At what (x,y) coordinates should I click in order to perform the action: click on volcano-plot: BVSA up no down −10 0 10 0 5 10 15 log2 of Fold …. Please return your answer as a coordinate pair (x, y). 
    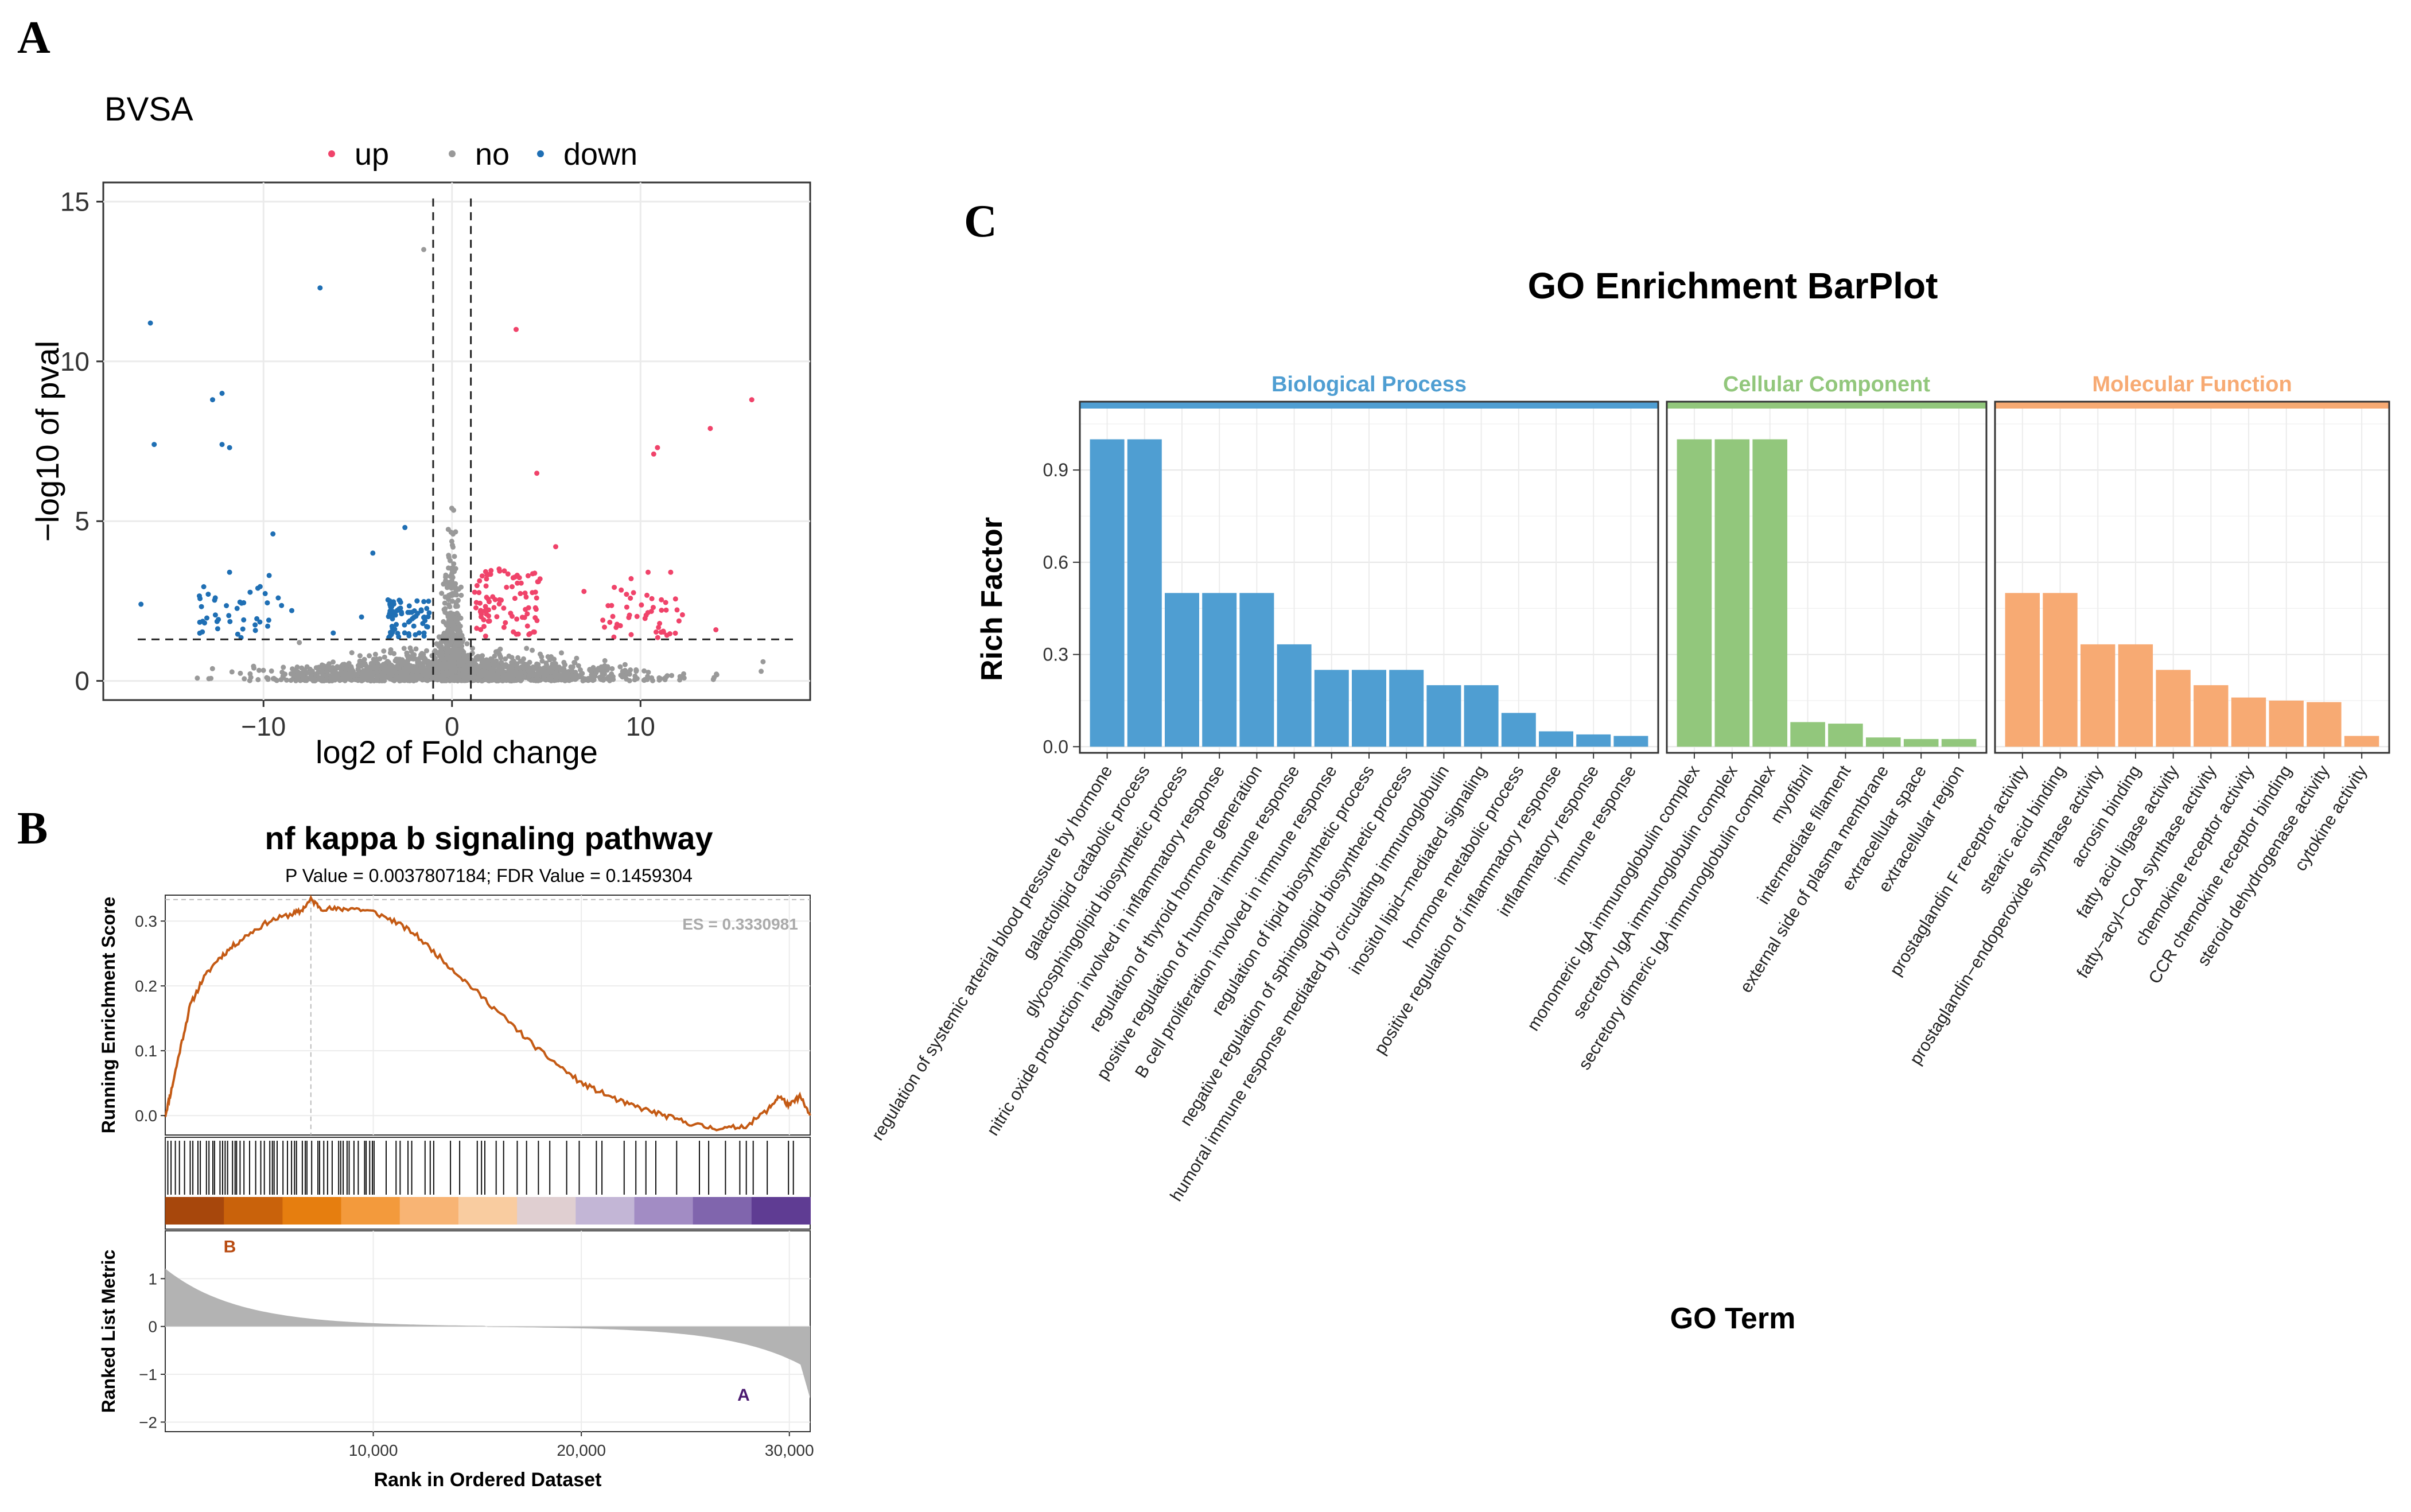
    Looking at the image, I should click on (420, 430).